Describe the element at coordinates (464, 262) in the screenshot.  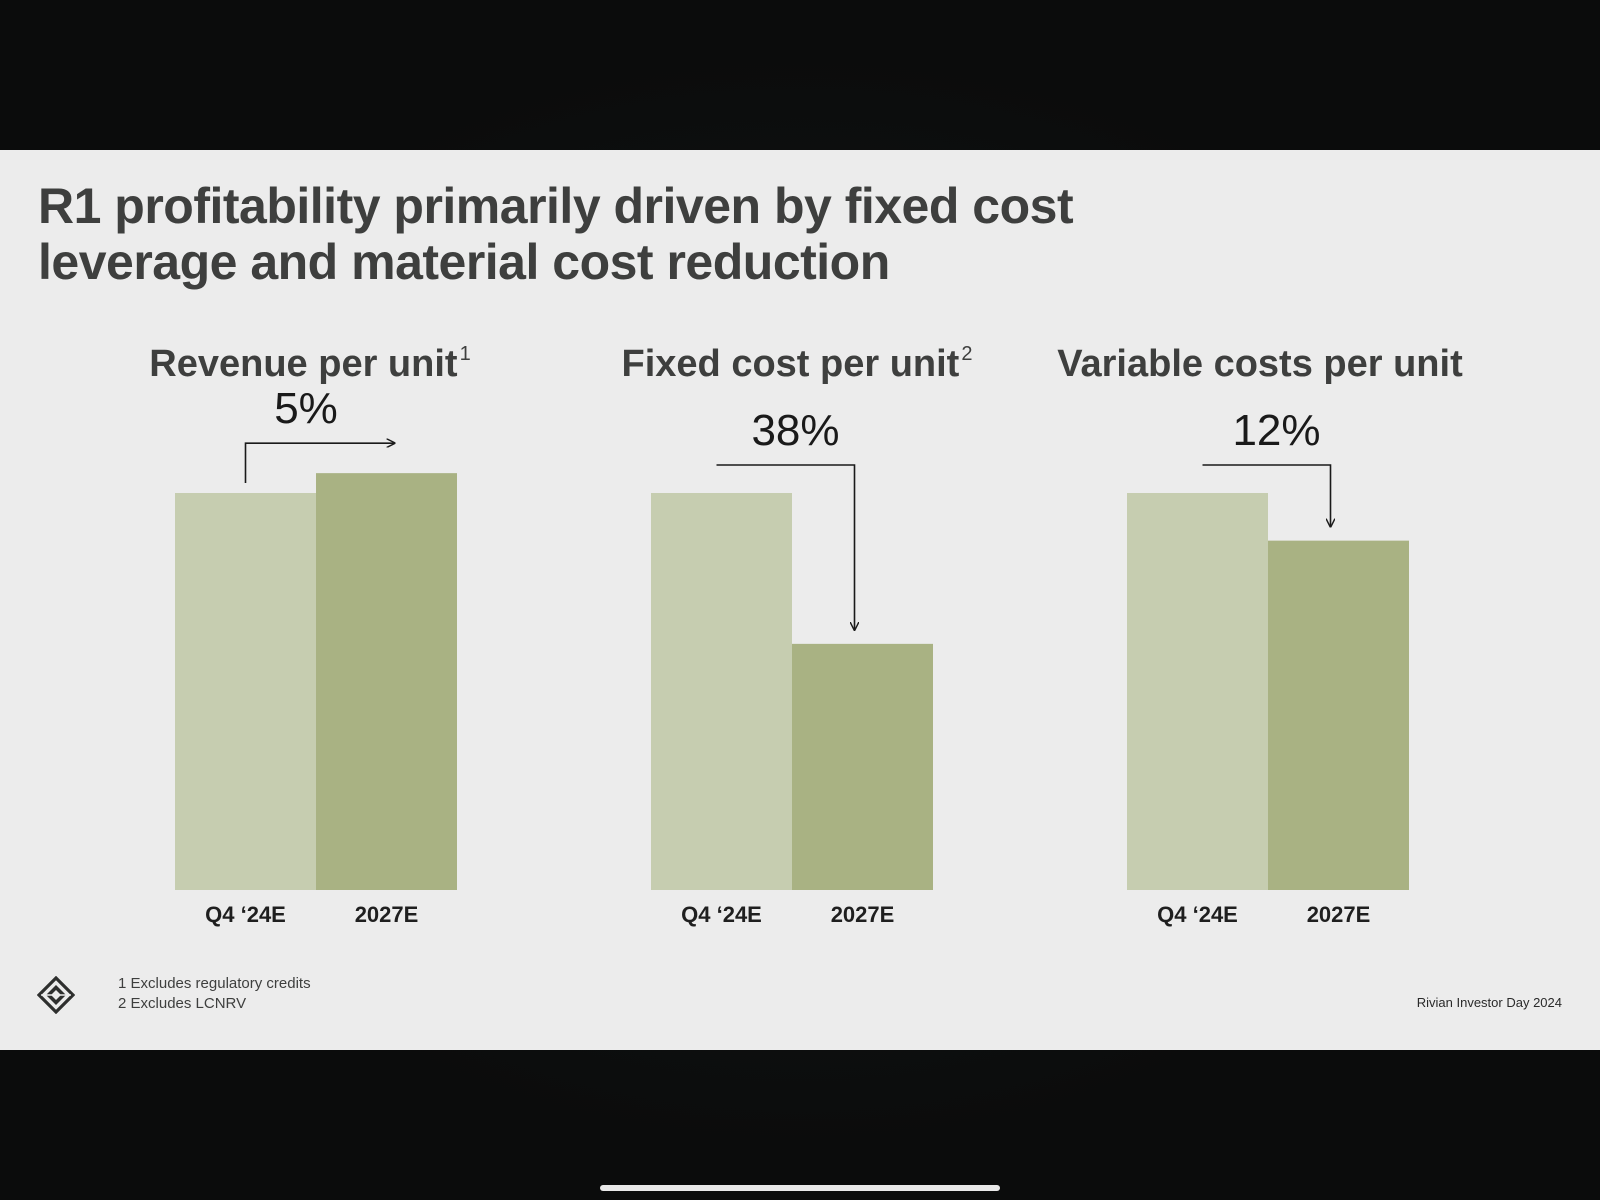
I see `slide-title-line-2: leverage and material cost reduction` at that location.